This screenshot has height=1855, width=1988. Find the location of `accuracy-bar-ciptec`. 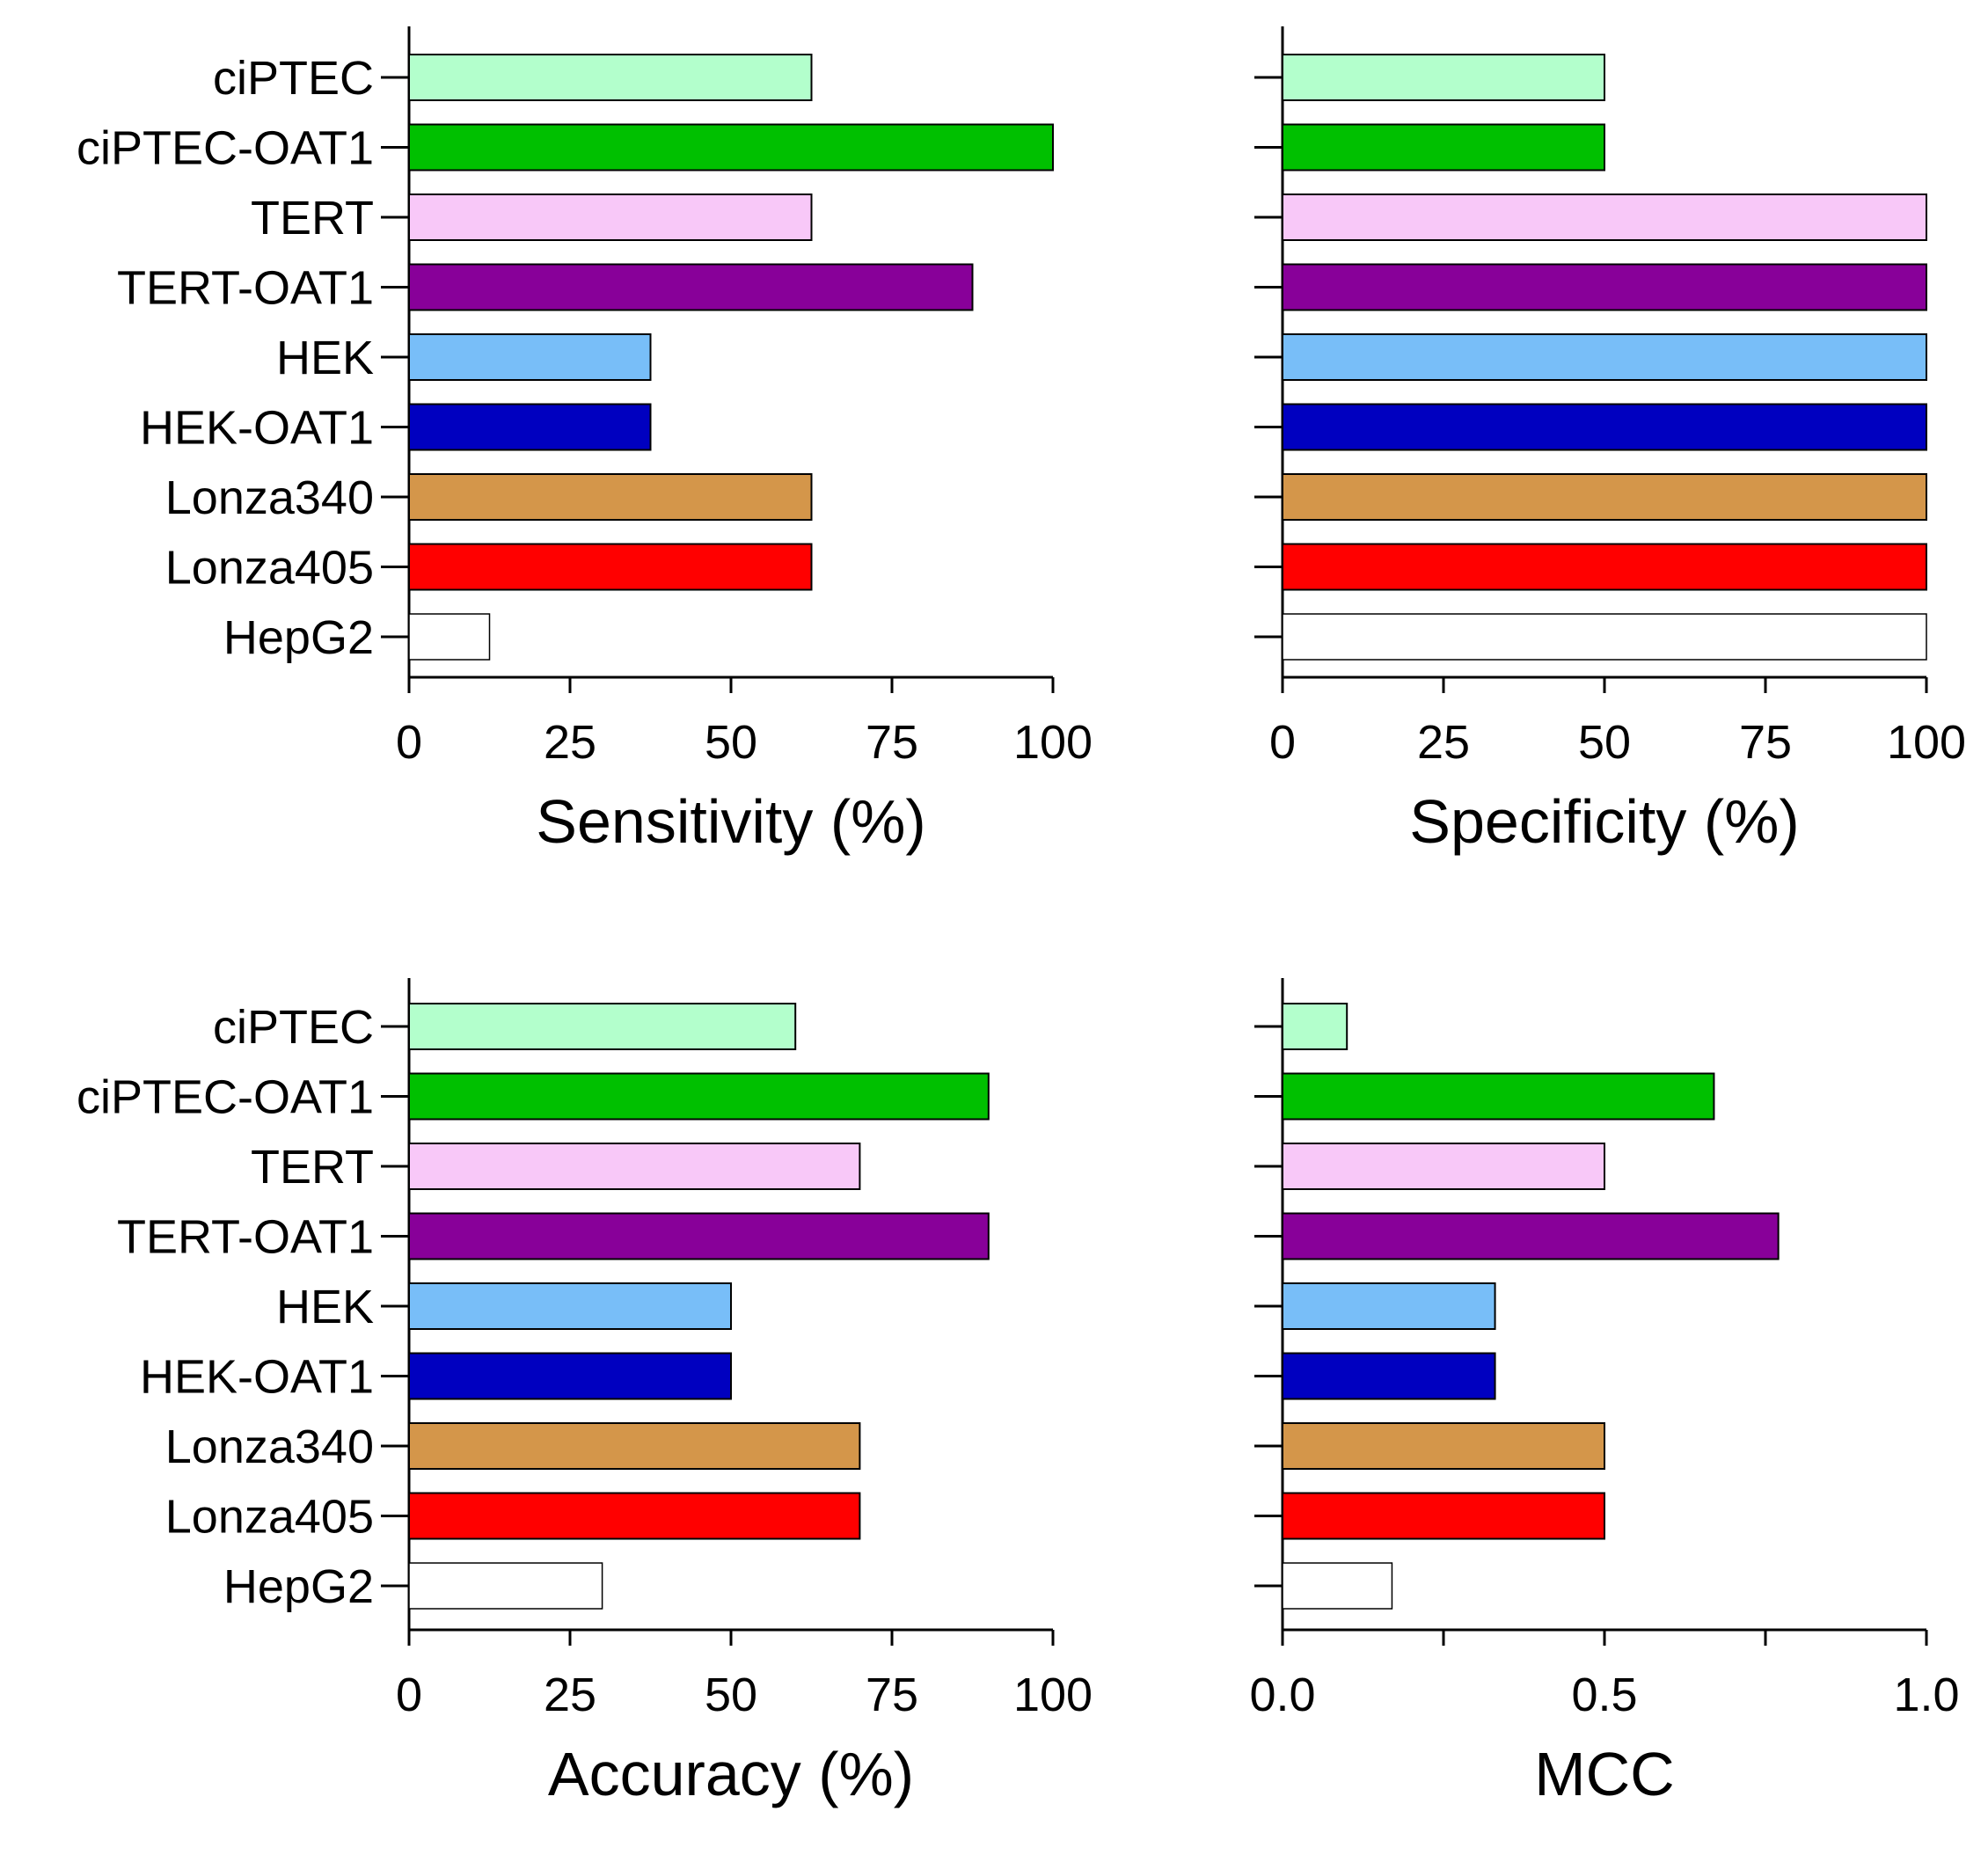

accuracy-bar-ciptec is located at coordinates (602, 1026).